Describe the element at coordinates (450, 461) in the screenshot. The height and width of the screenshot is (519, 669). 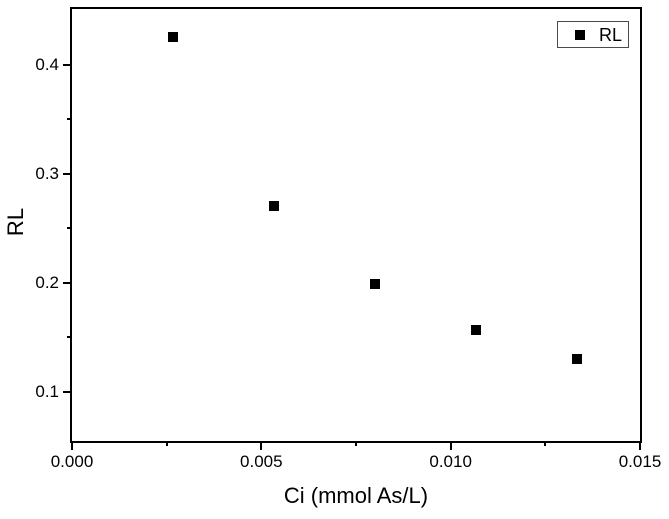
I see `x-axis-tick-label: 0.010` at that location.